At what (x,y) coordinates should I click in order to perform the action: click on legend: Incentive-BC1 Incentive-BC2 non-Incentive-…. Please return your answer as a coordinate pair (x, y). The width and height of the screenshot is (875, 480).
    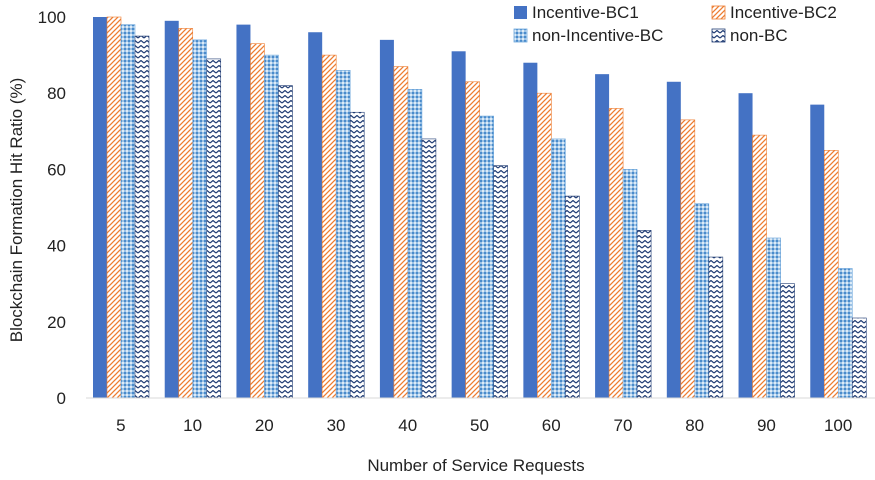
    Looking at the image, I should click on (675, 24).